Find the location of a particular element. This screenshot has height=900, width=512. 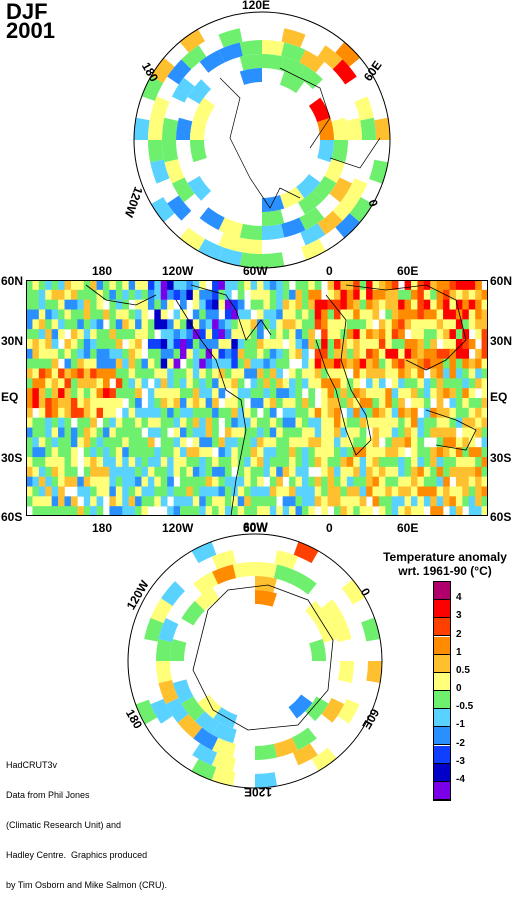

season-label: DJF is located at coordinates (27, 12).